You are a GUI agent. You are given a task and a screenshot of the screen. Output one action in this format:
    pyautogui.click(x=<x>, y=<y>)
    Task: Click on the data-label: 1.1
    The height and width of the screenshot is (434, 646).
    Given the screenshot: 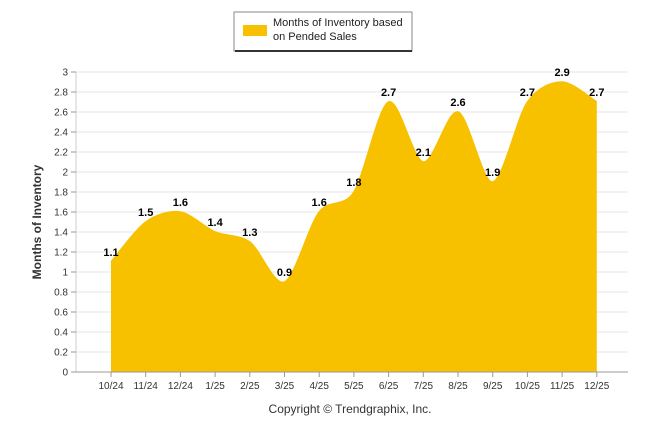 What is the action you would take?
    pyautogui.click(x=110, y=253)
    